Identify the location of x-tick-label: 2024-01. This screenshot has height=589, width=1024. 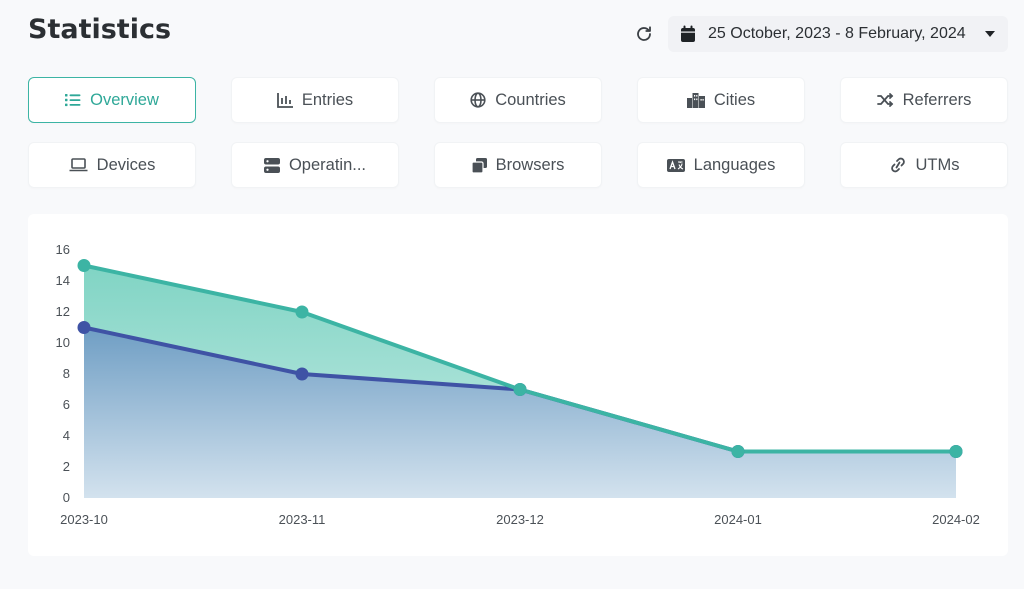
(738, 519).